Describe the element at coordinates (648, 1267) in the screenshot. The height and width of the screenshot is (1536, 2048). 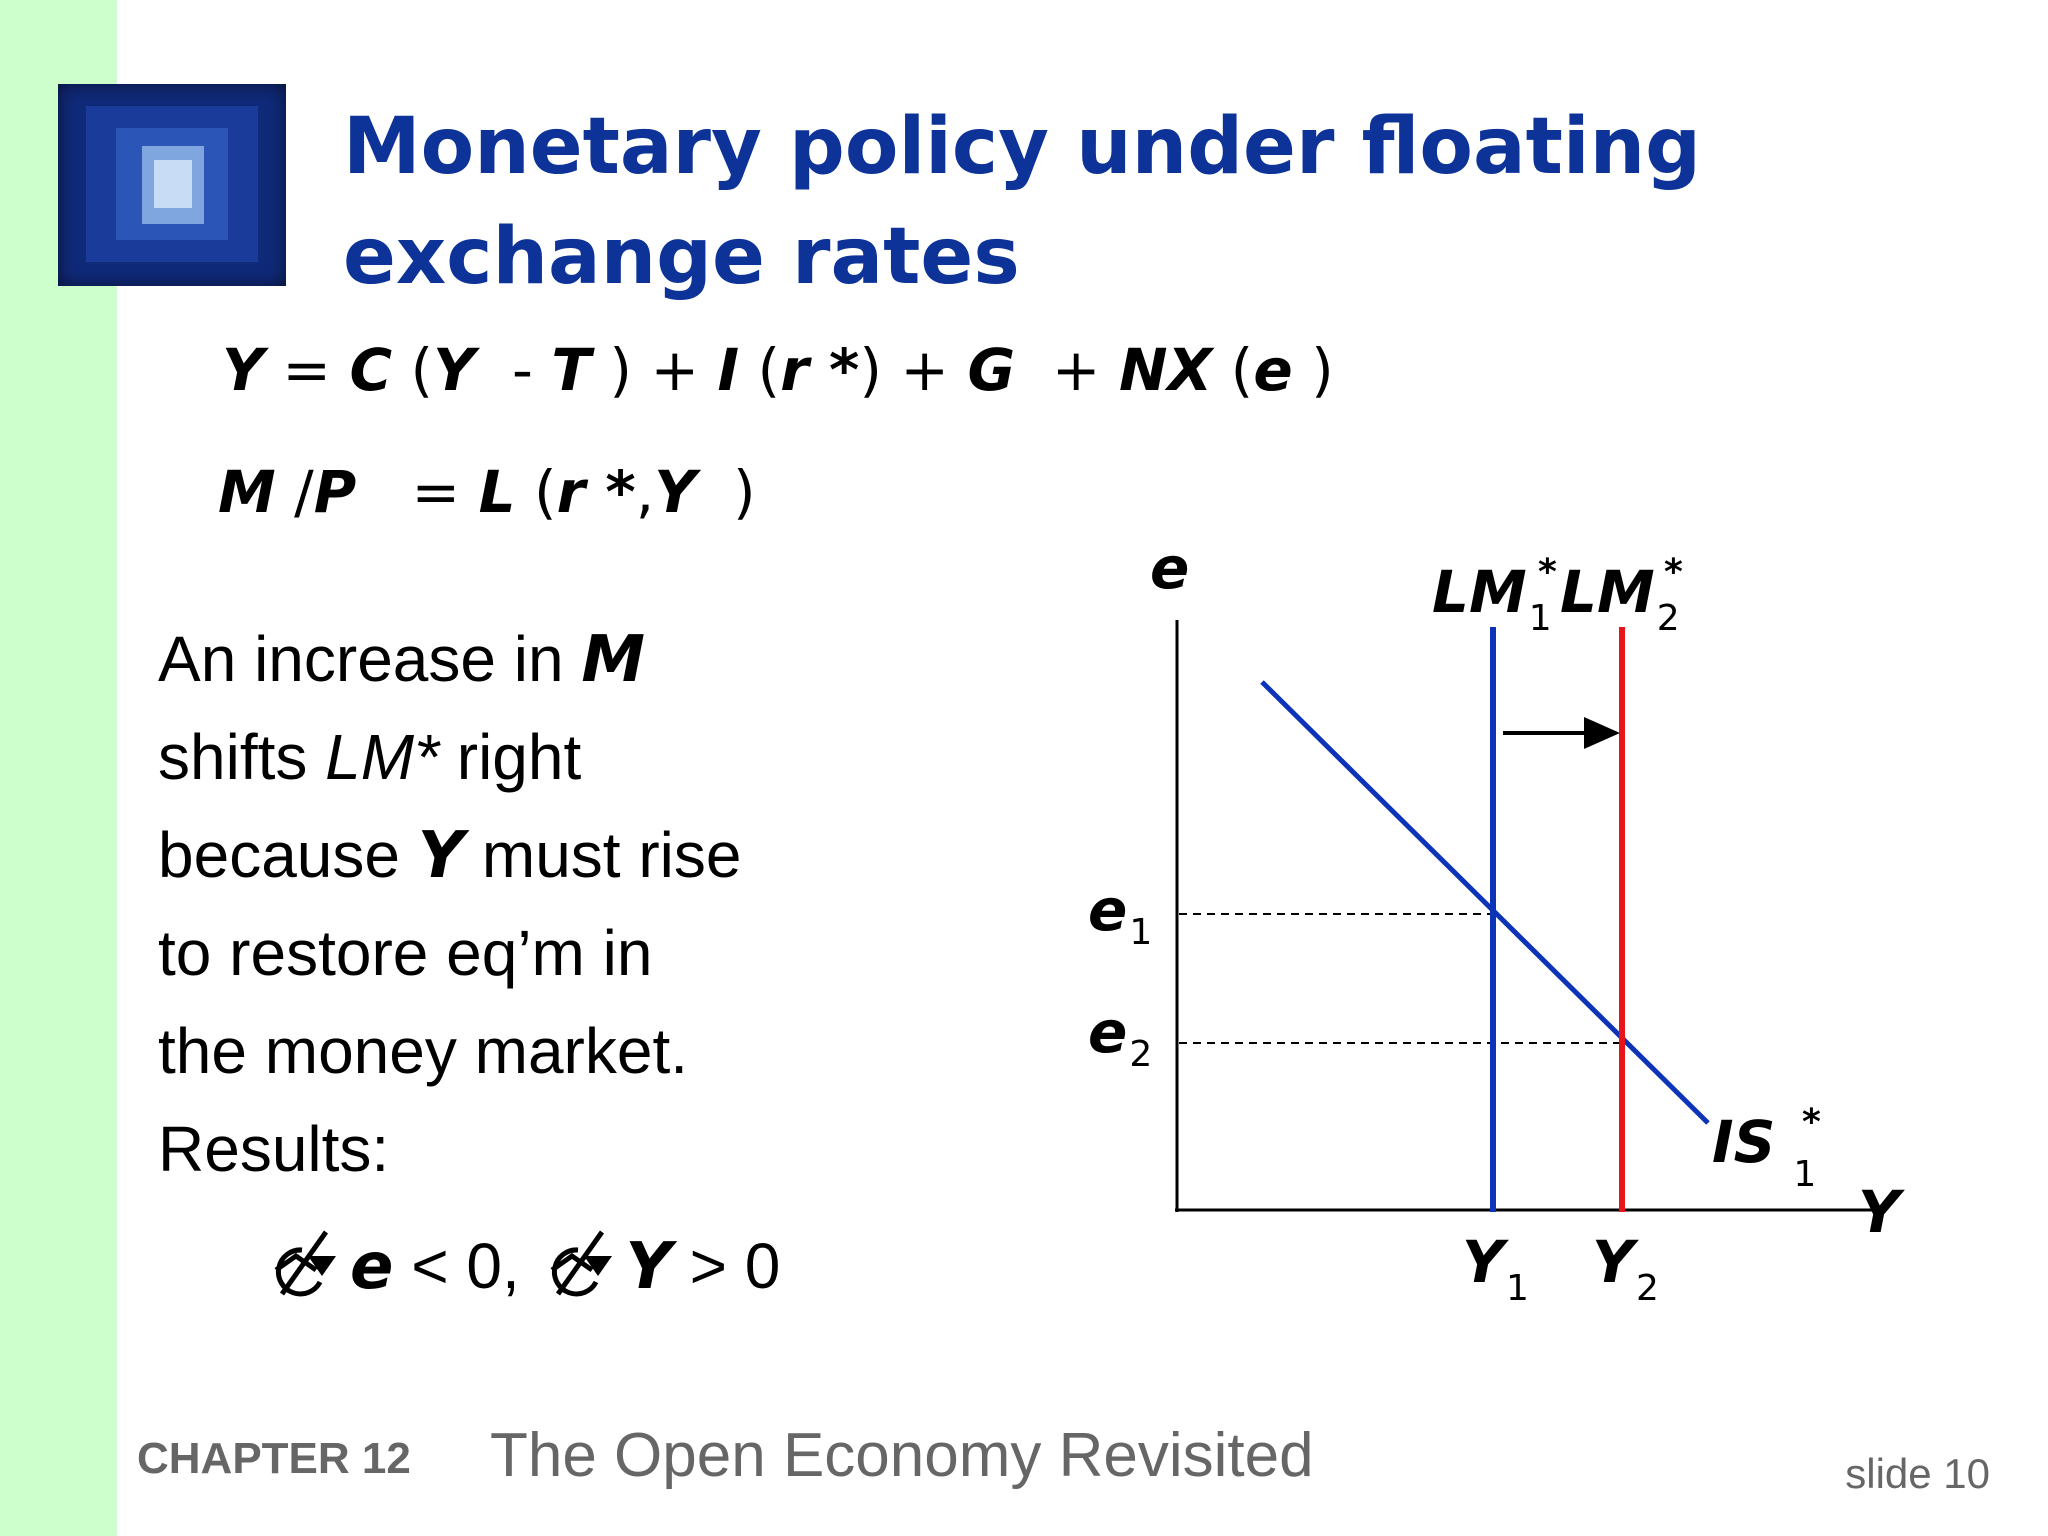
I see `result-Y: Y` at that location.